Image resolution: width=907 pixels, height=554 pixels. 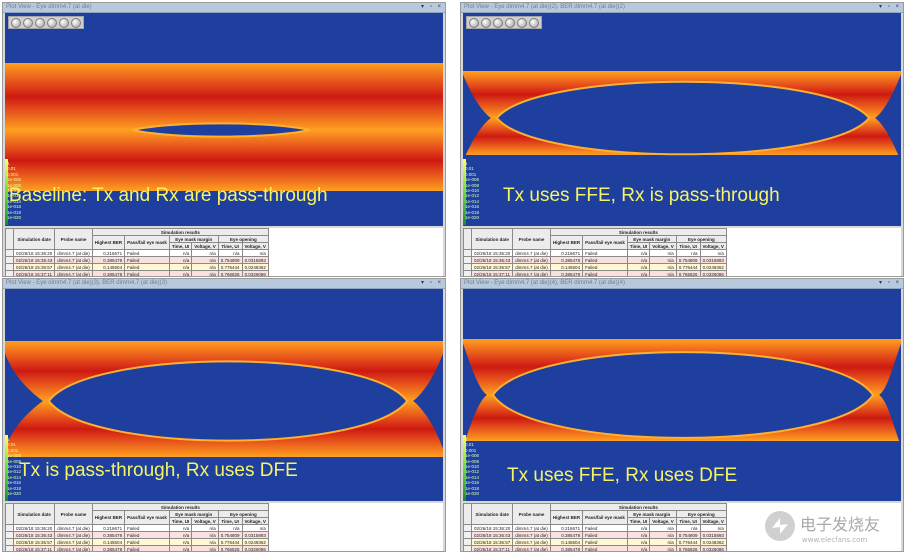 What do you see at coordinates (34, 514) in the screenshot?
I see `col-date: Simulation date` at bounding box center [34, 514].